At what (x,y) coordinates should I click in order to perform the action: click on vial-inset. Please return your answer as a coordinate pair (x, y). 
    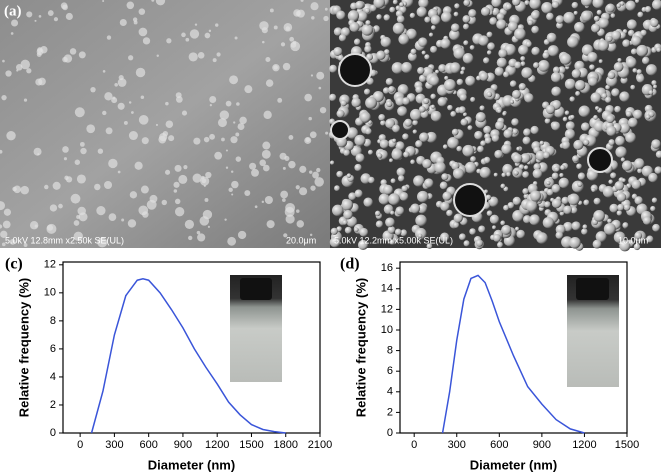
    Looking at the image, I should click on (256, 328).